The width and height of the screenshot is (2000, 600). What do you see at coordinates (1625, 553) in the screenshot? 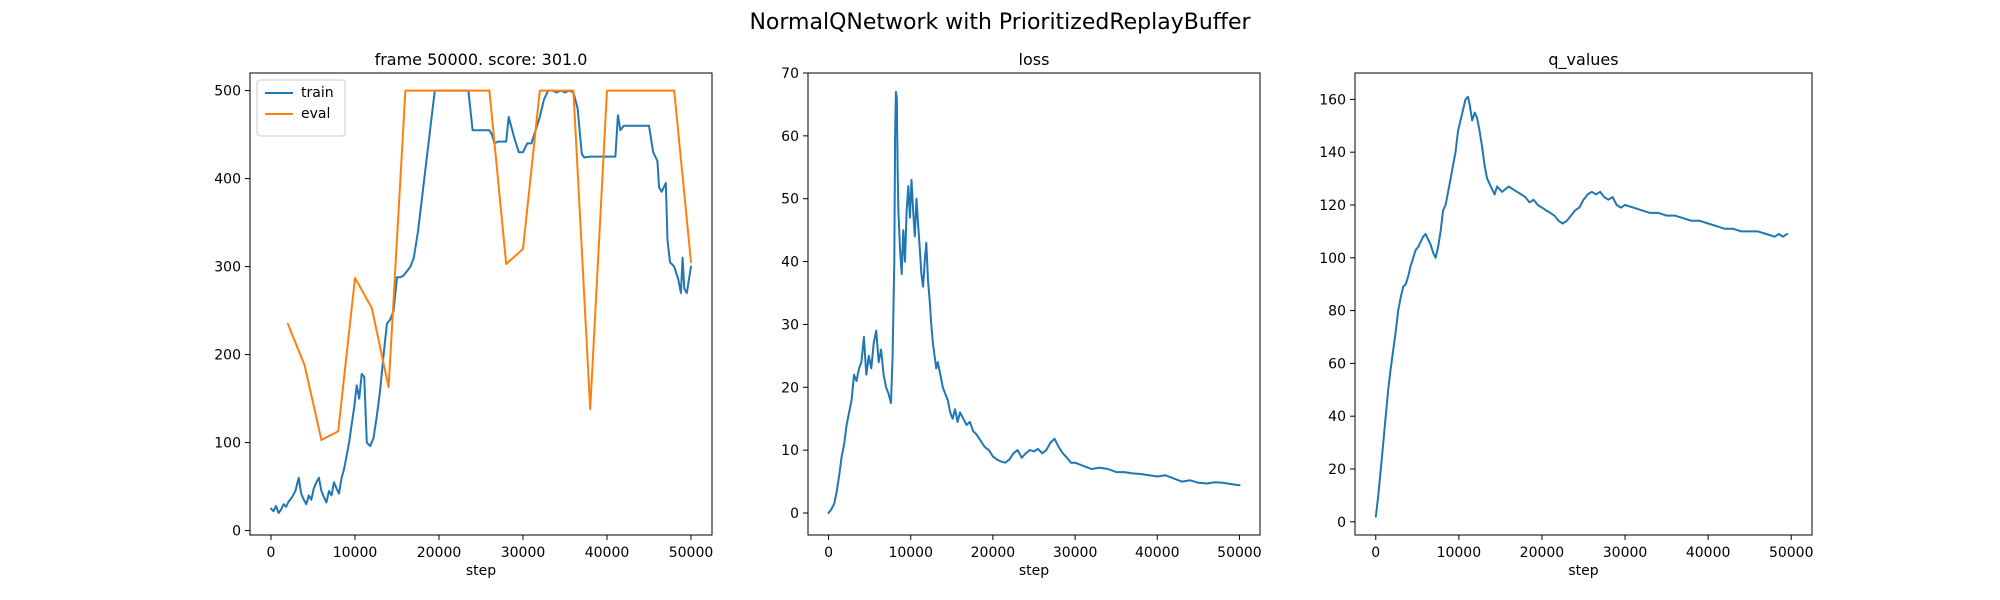
I see `q-values-x-tick-label: 30000` at bounding box center [1625, 553].